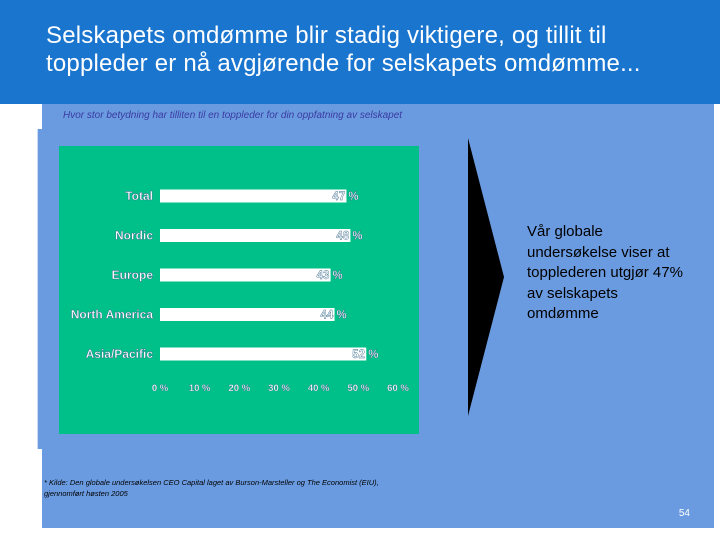 The height and width of the screenshot is (540, 720). I want to click on arrow-shape, so click(486, 277).